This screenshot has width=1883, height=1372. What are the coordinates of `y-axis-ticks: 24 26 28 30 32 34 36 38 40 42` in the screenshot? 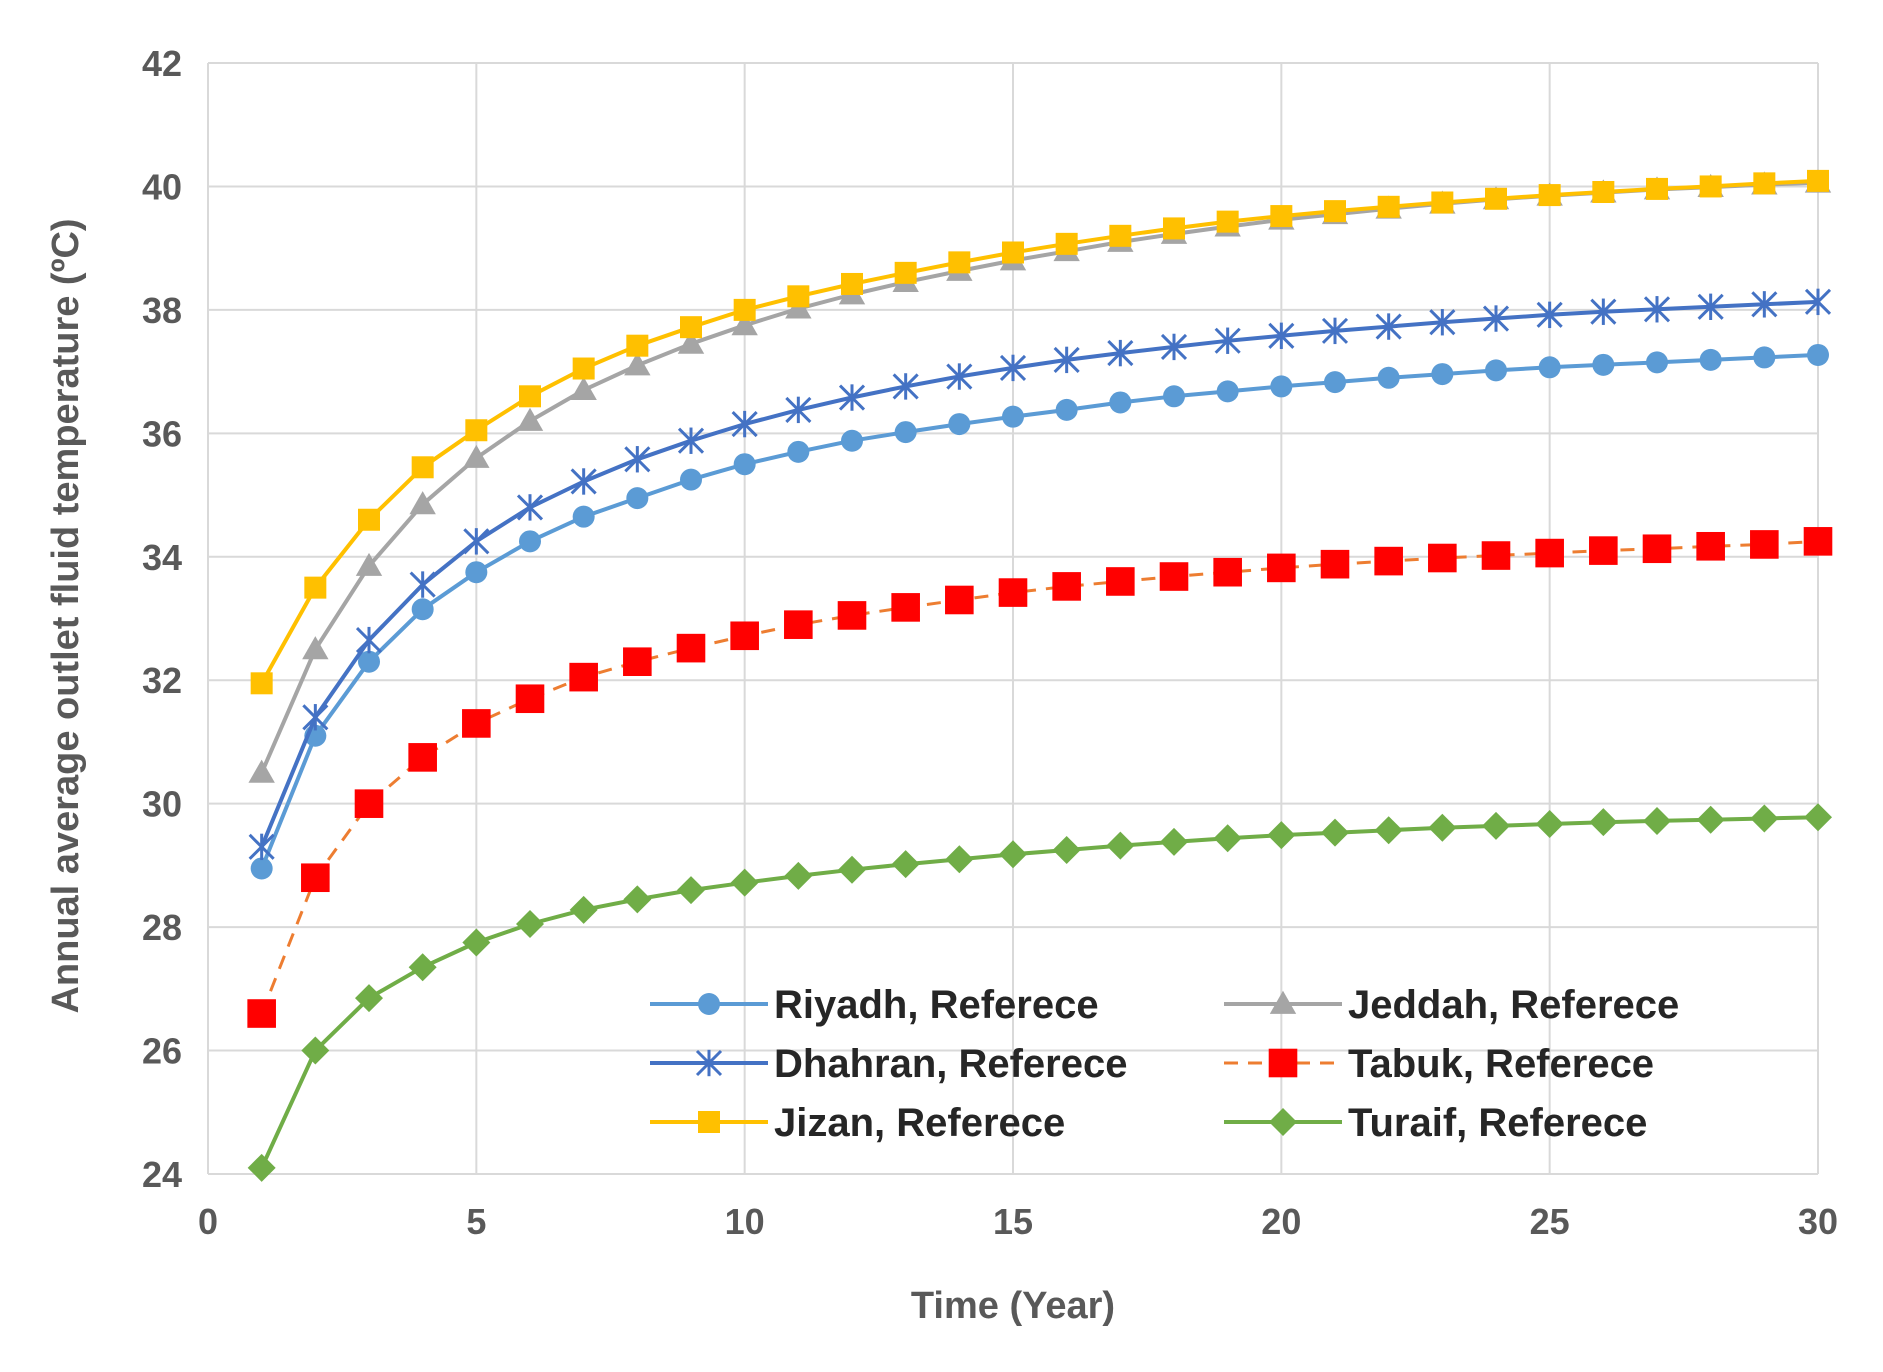 It's located at (162, 619).